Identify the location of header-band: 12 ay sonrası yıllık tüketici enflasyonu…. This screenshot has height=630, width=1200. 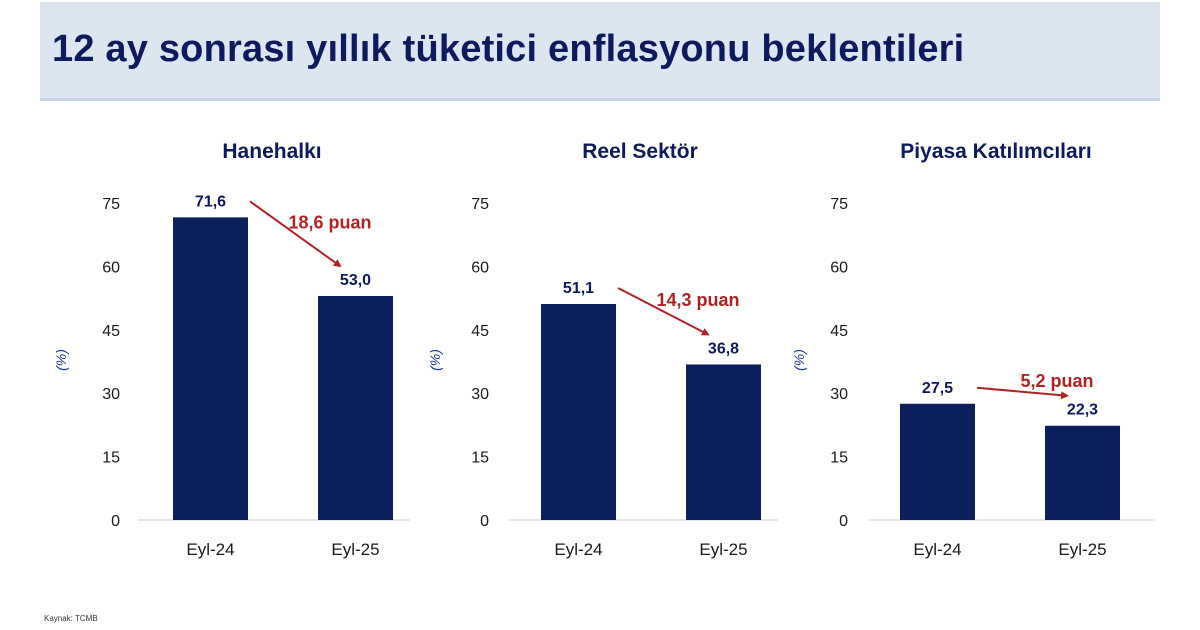
(600, 51).